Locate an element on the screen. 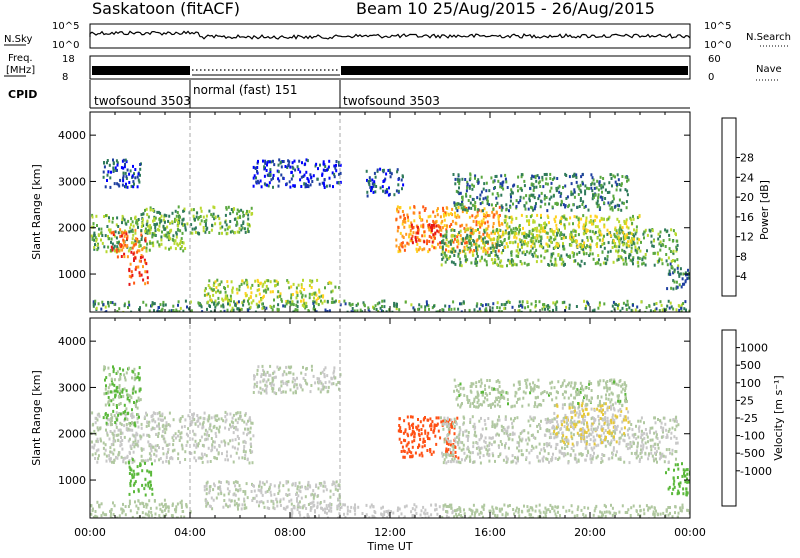 The width and height of the screenshot is (800, 558). power-cell-r9 is located at coordinates (419, 230).